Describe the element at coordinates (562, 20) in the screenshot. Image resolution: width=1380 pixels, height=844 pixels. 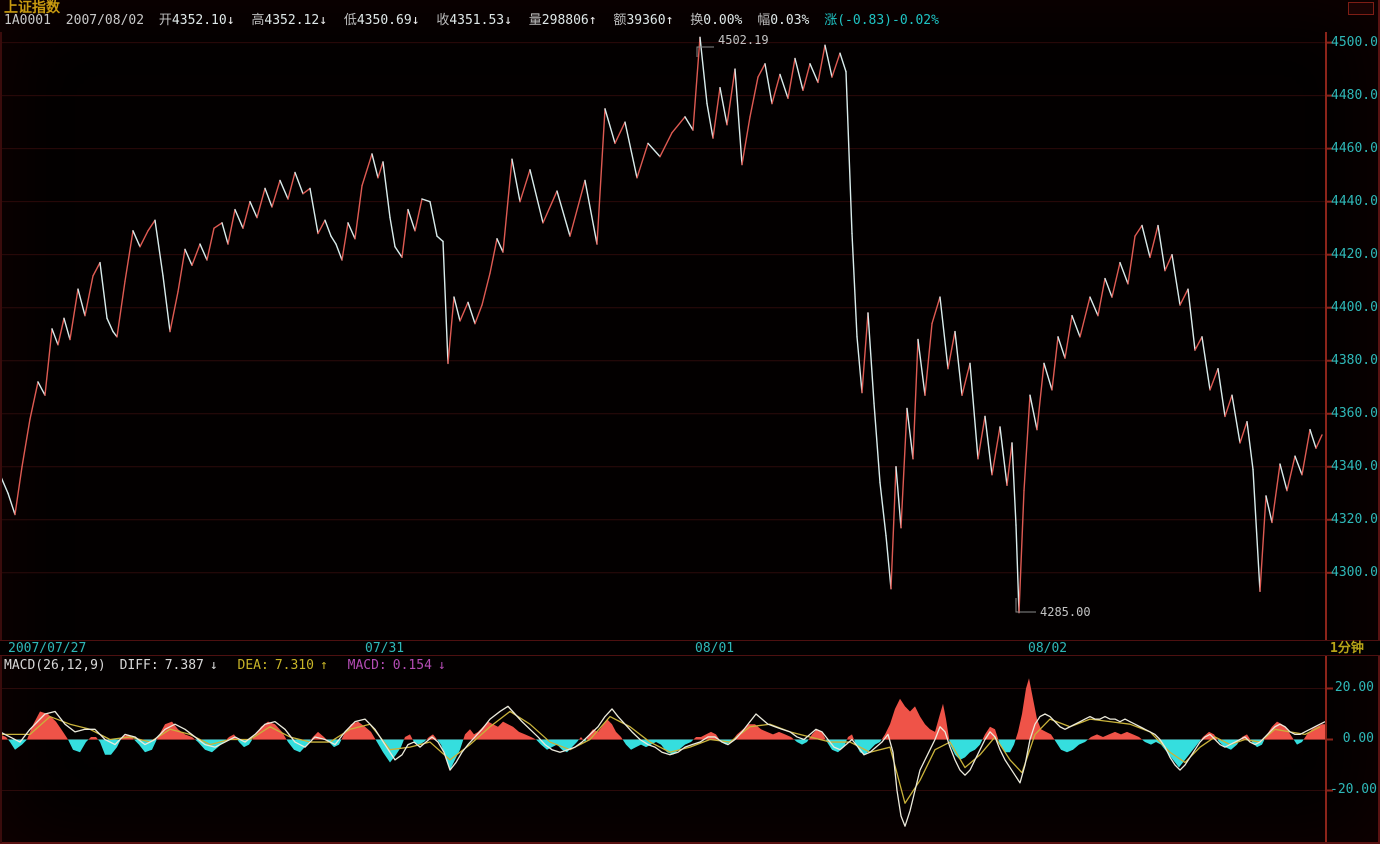
I see `field-volume: 量298806↑` at that location.